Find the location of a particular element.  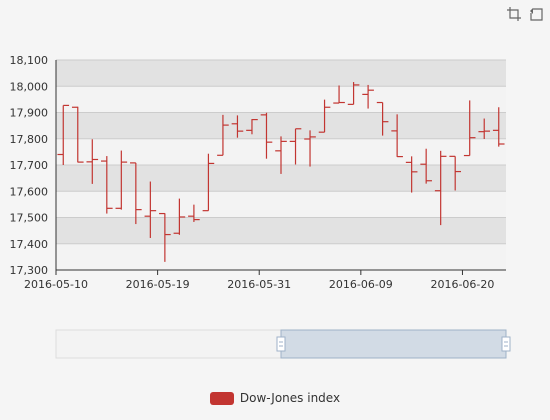

x-tick-label: 2016-06-09 is located at coordinates (361, 284).